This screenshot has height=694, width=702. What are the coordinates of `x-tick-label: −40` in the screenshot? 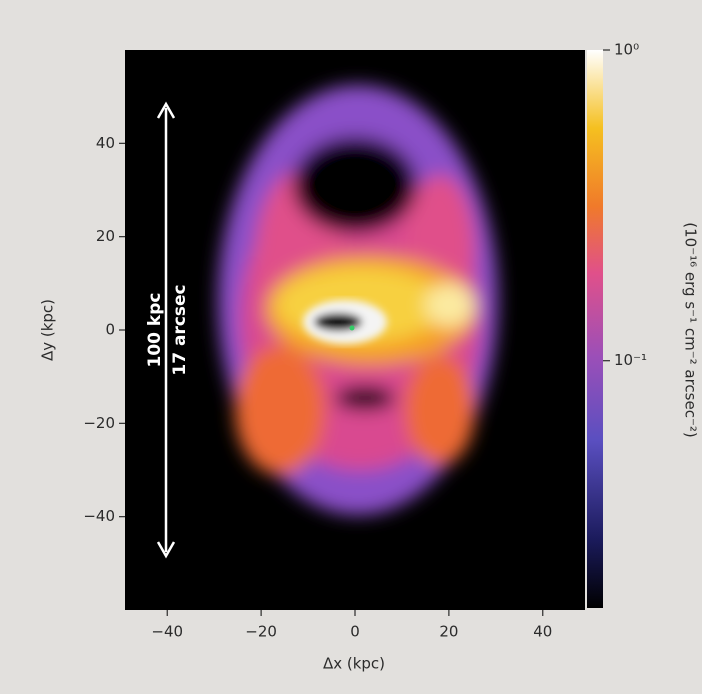 It's located at (167, 632).